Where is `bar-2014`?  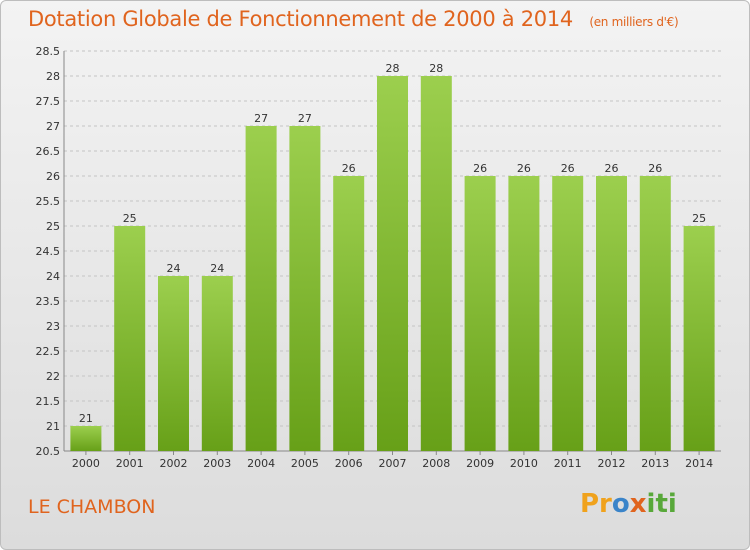
bar-2014 is located at coordinates (699, 338).